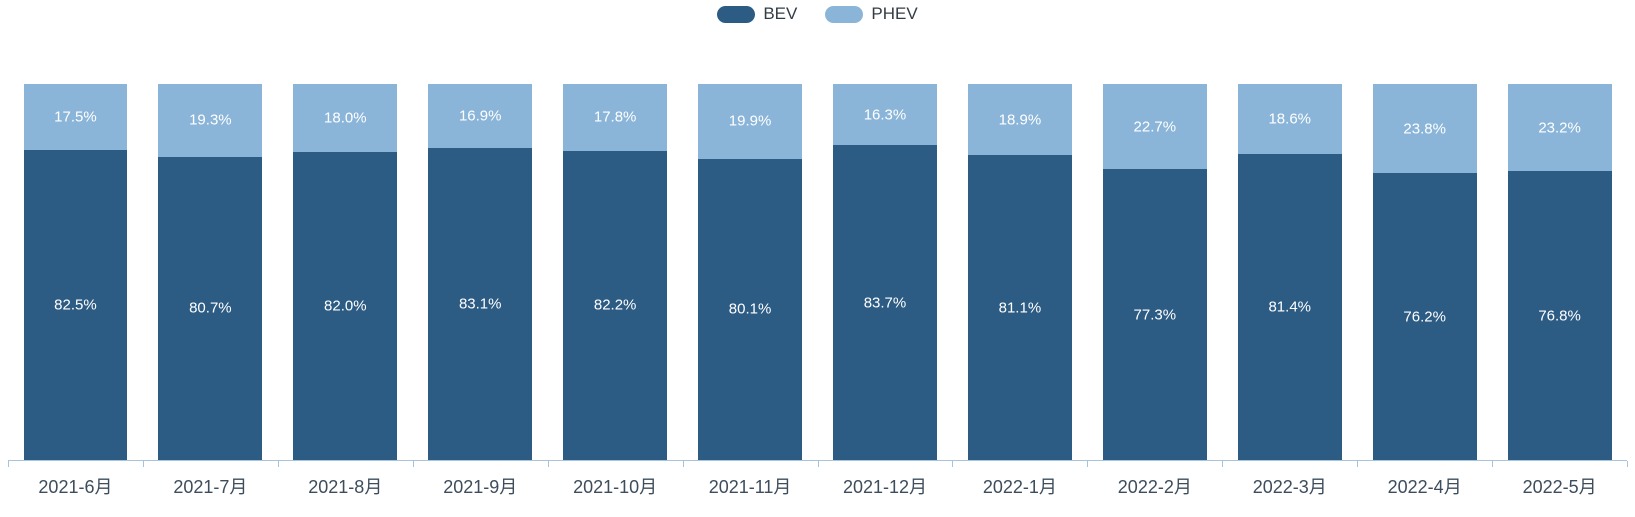 The width and height of the screenshot is (1635, 517). I want to click on bar-slot: 16.9% 83.1%, so click(480, 272).